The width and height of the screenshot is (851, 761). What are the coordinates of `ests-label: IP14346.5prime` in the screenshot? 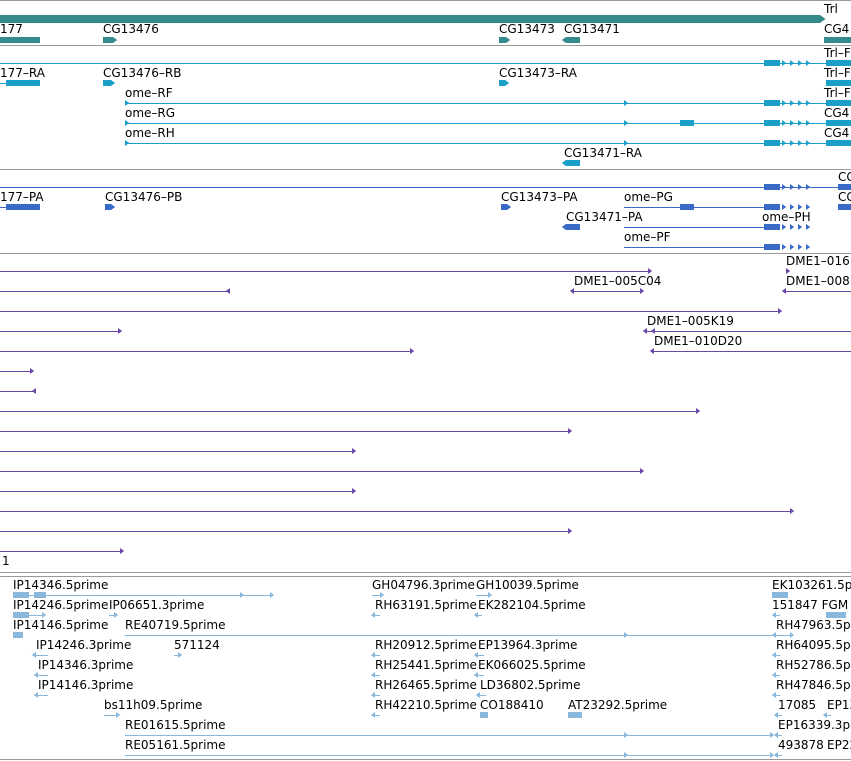 It's located at (61, 585).